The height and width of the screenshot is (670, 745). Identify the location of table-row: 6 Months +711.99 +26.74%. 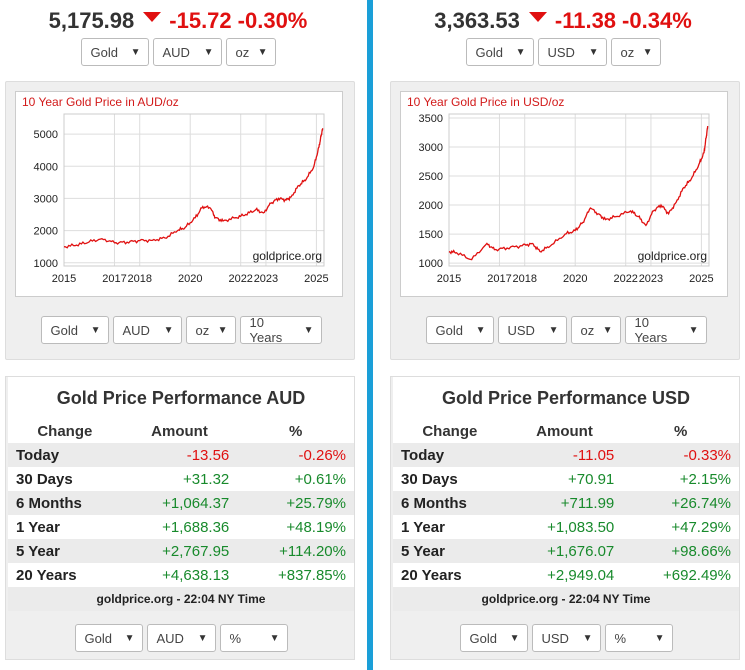
(566, 503).